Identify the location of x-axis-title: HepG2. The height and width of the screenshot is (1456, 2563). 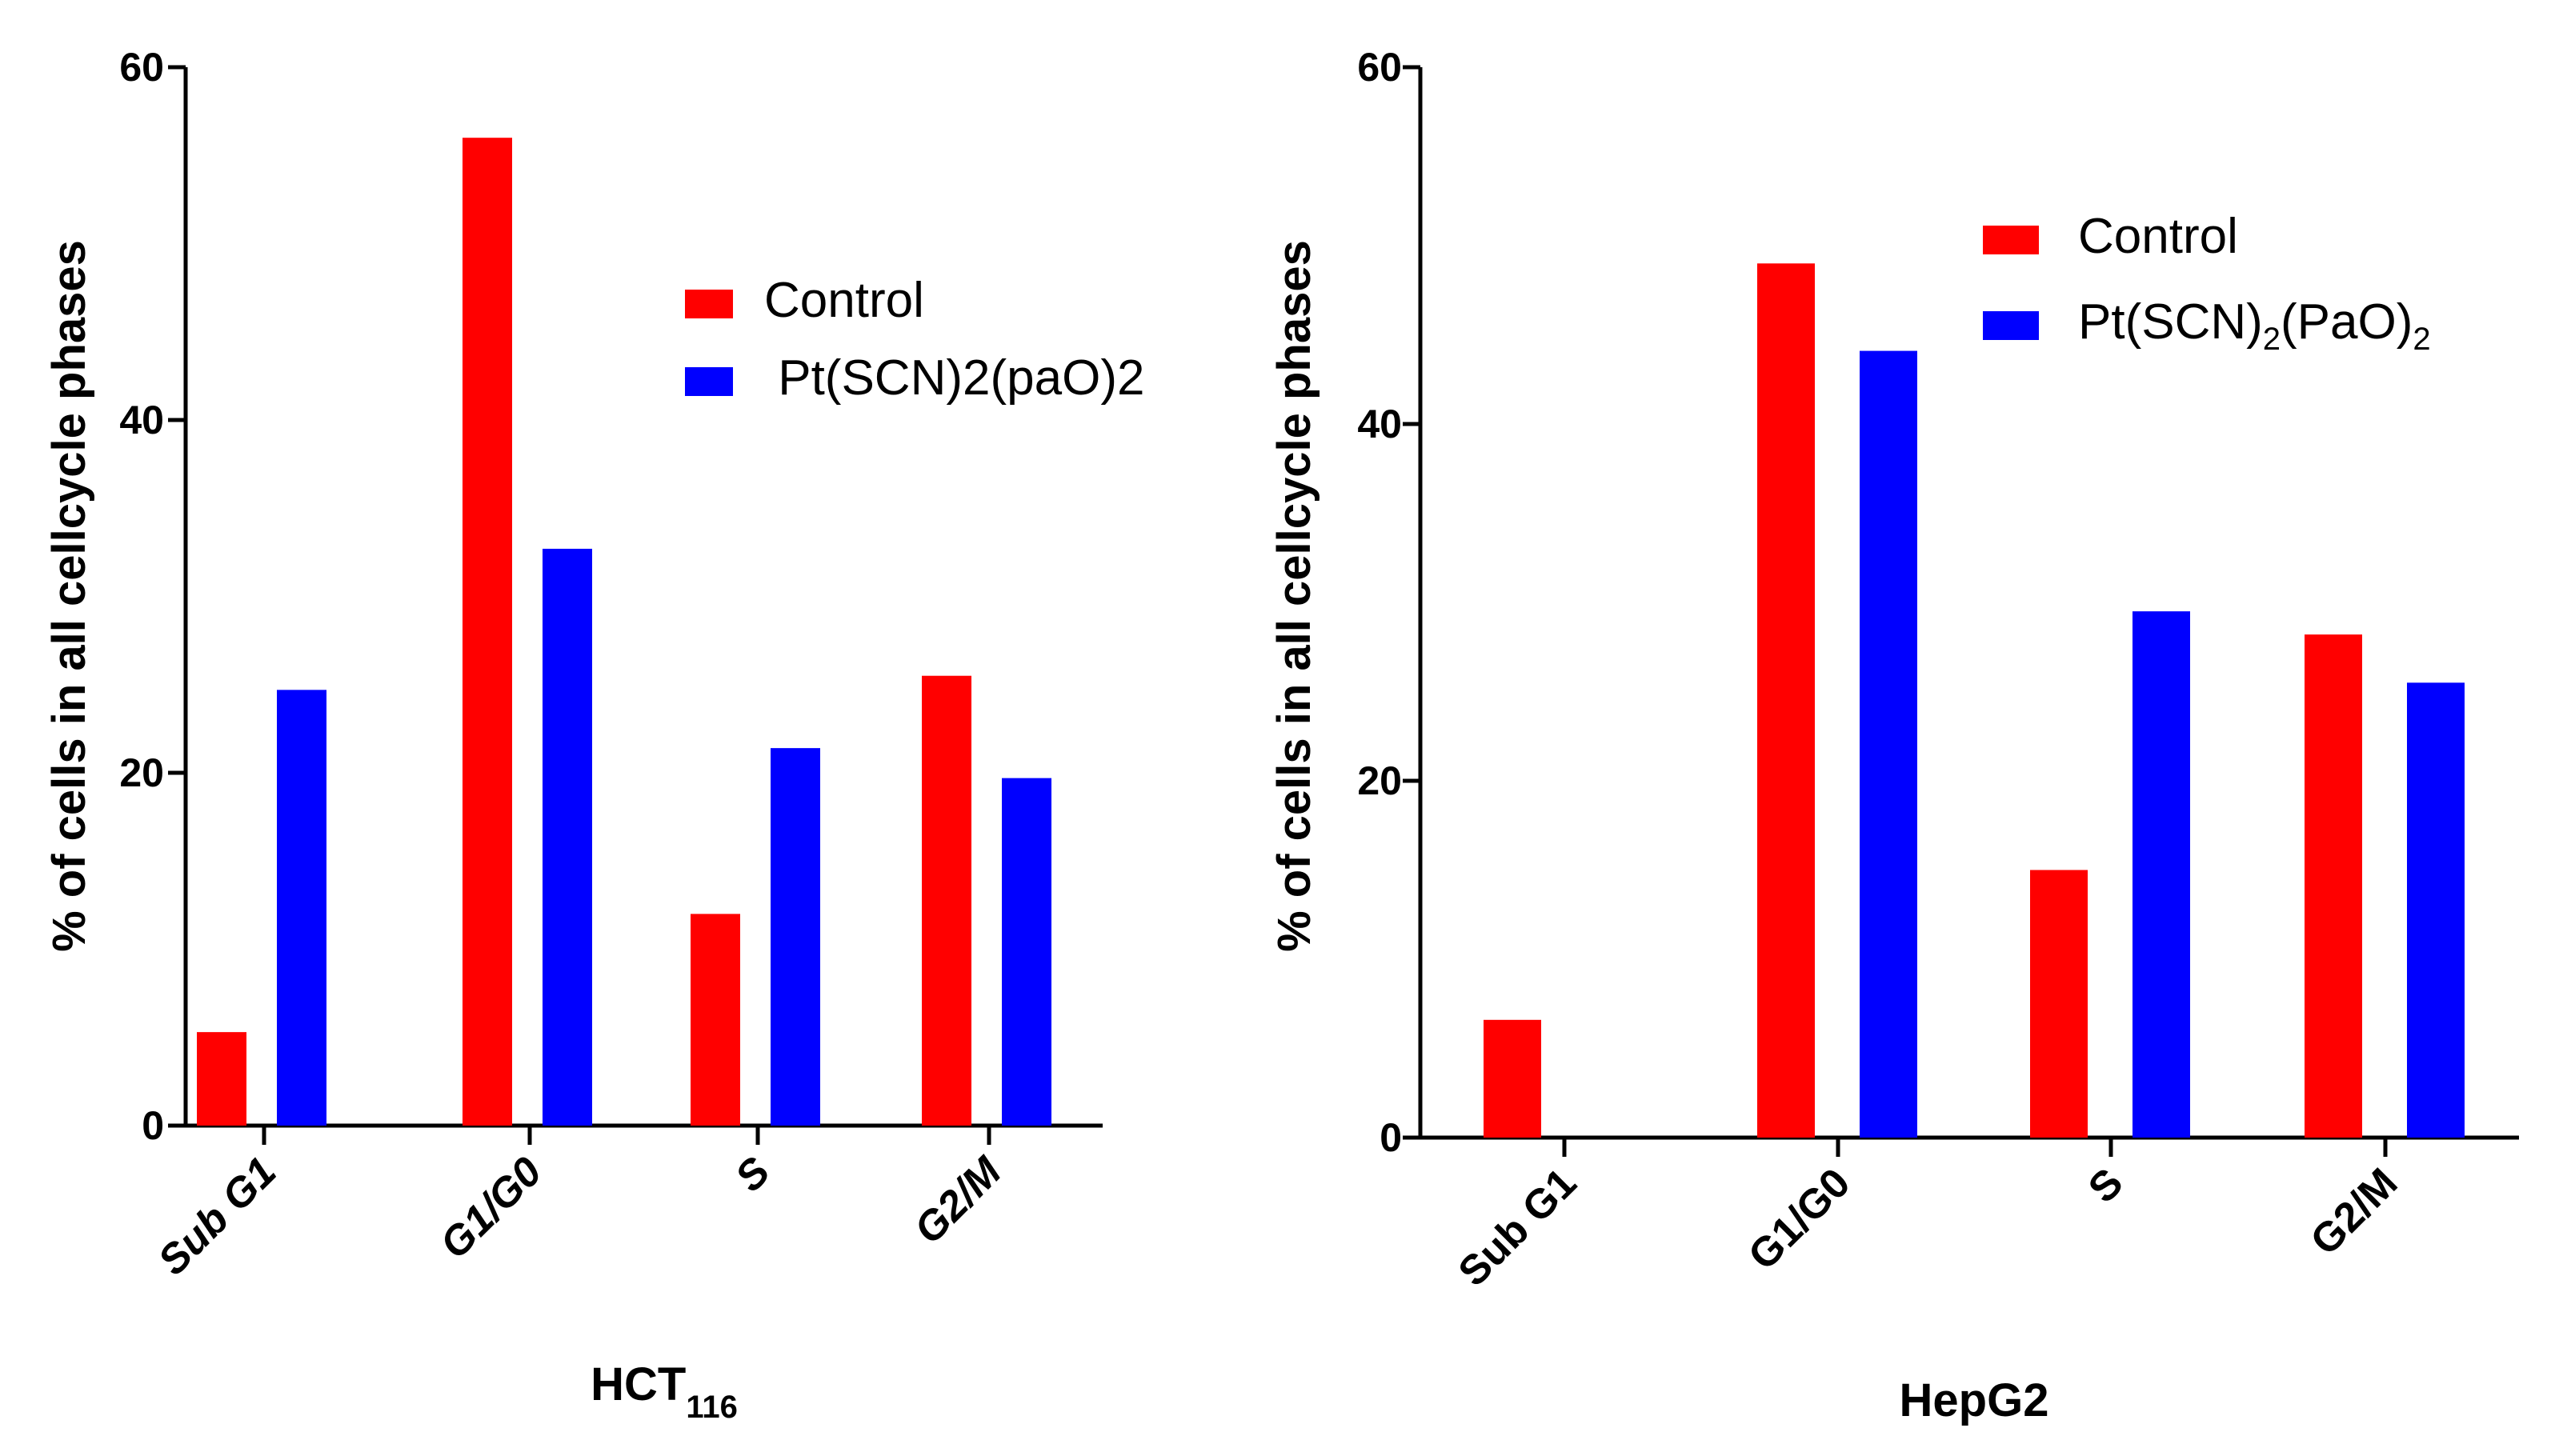
(1974, 1400).